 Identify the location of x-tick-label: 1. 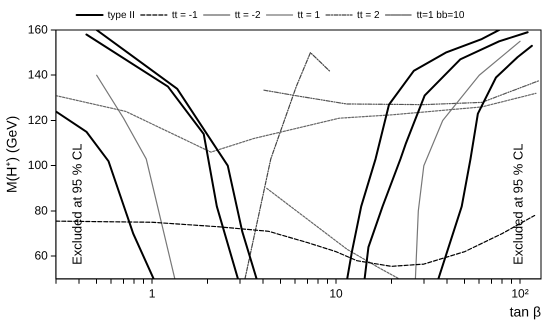
(152, 293).